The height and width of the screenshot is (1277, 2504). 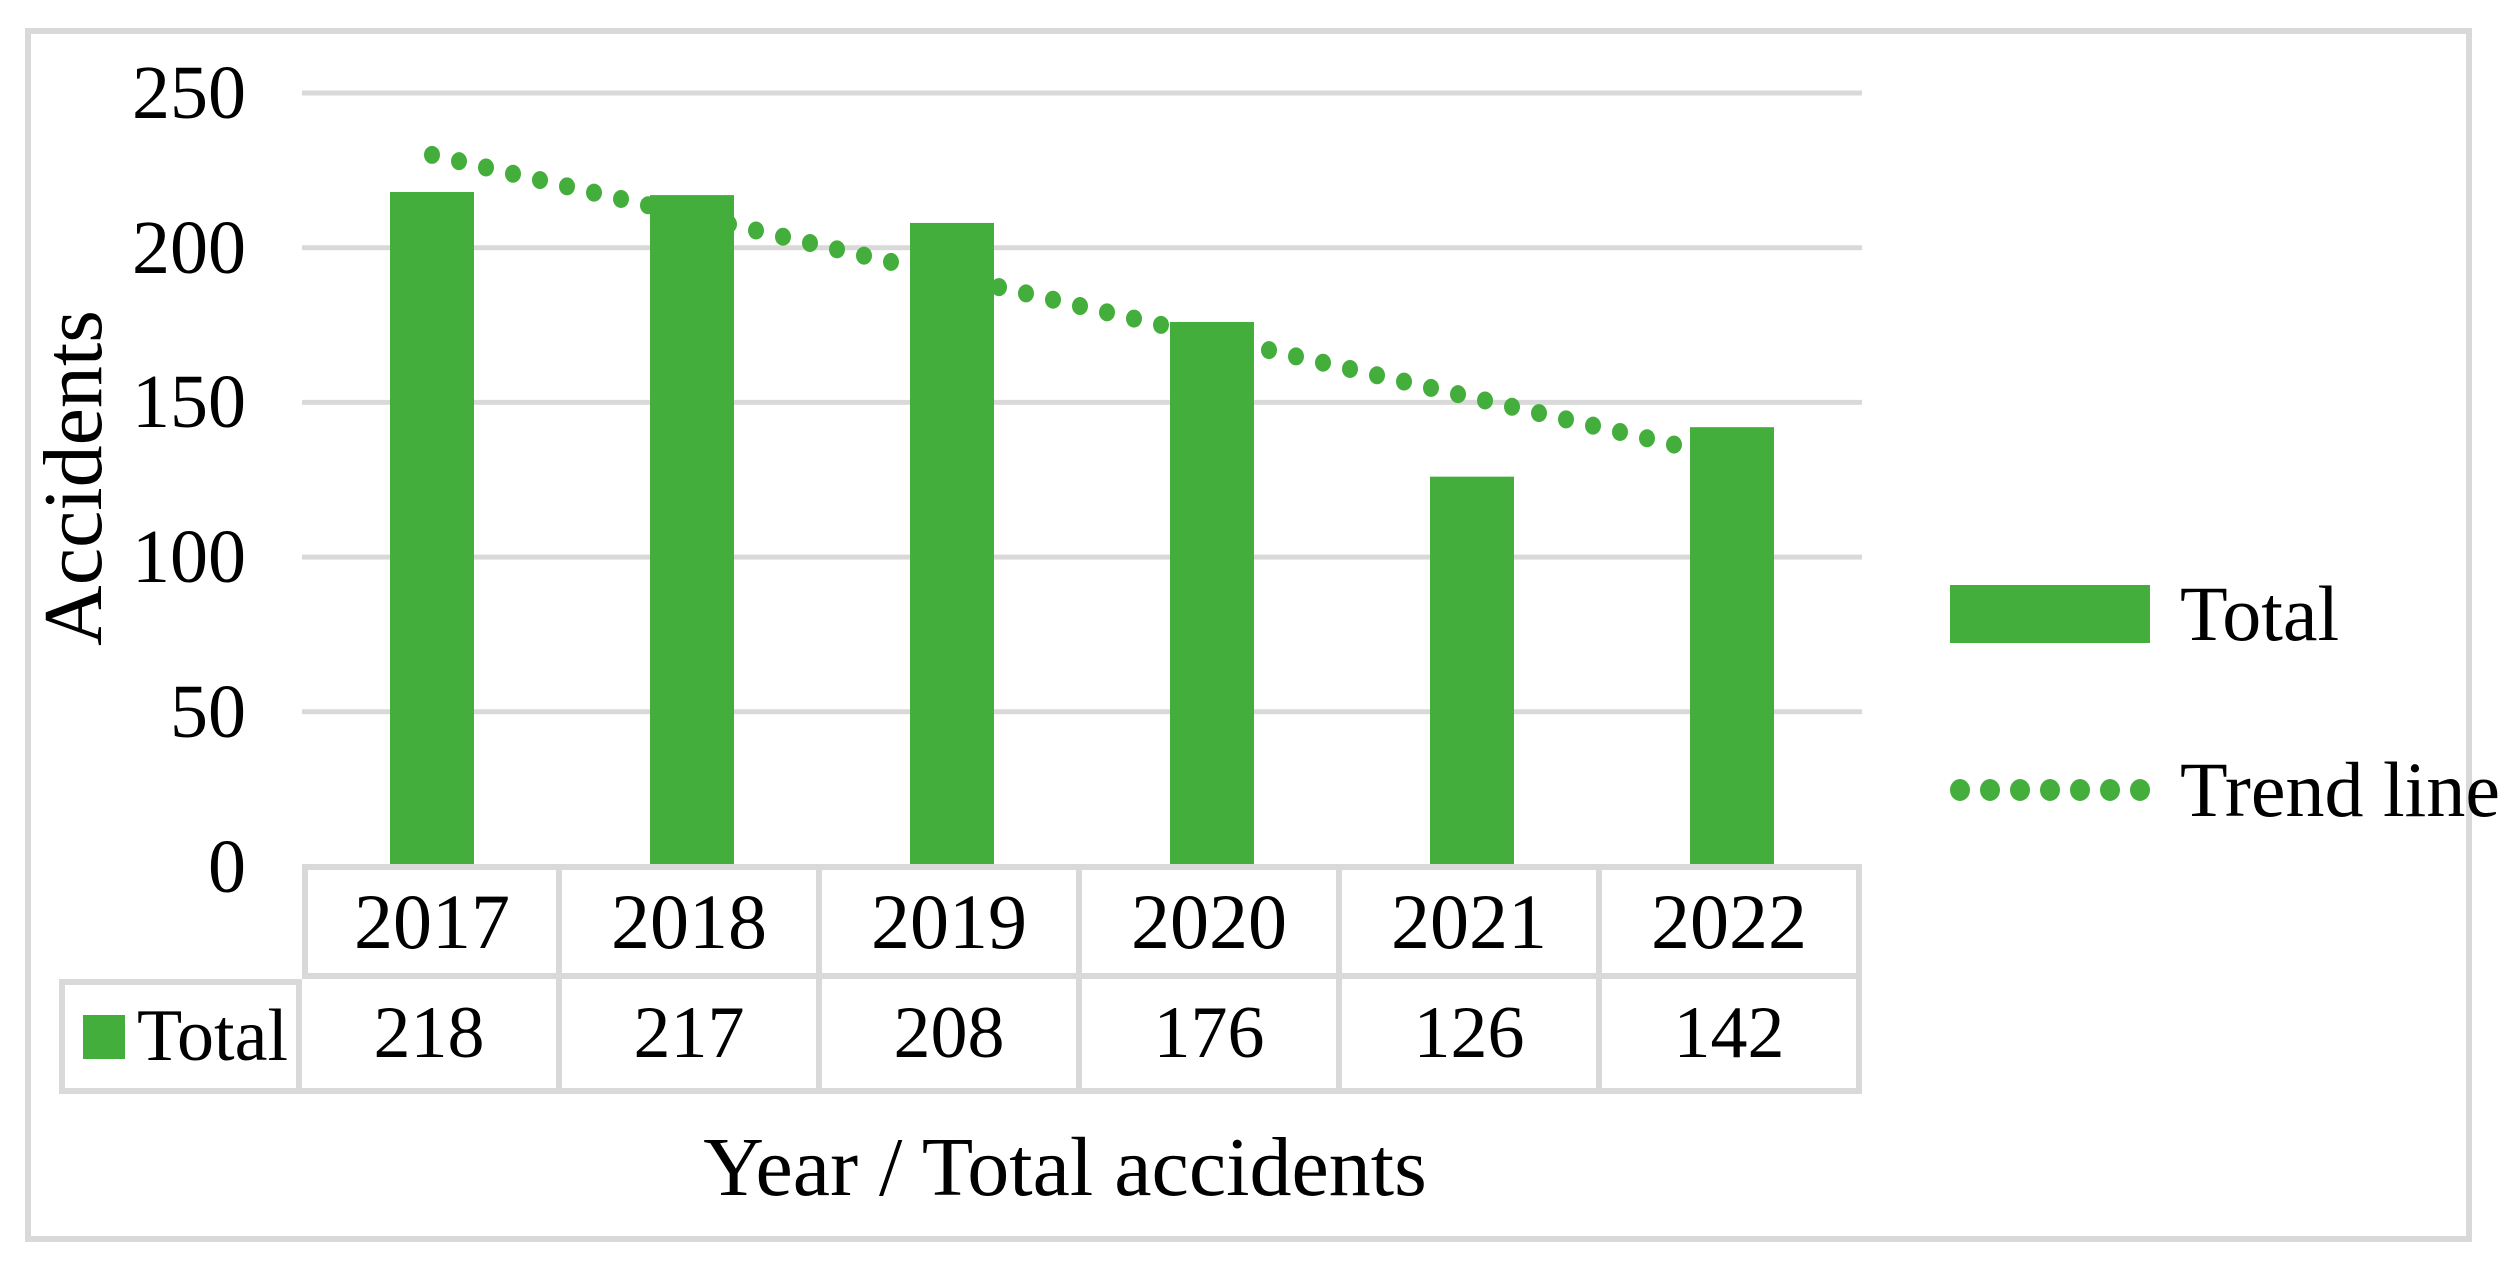 I want to click on y-axis-title: Accidents, so click(x=73, y=478).